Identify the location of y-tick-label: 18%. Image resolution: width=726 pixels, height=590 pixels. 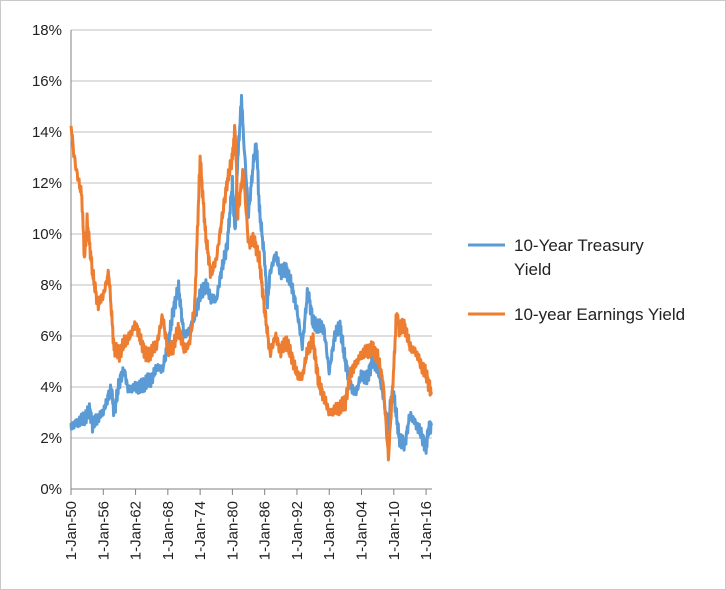
(47, 30).